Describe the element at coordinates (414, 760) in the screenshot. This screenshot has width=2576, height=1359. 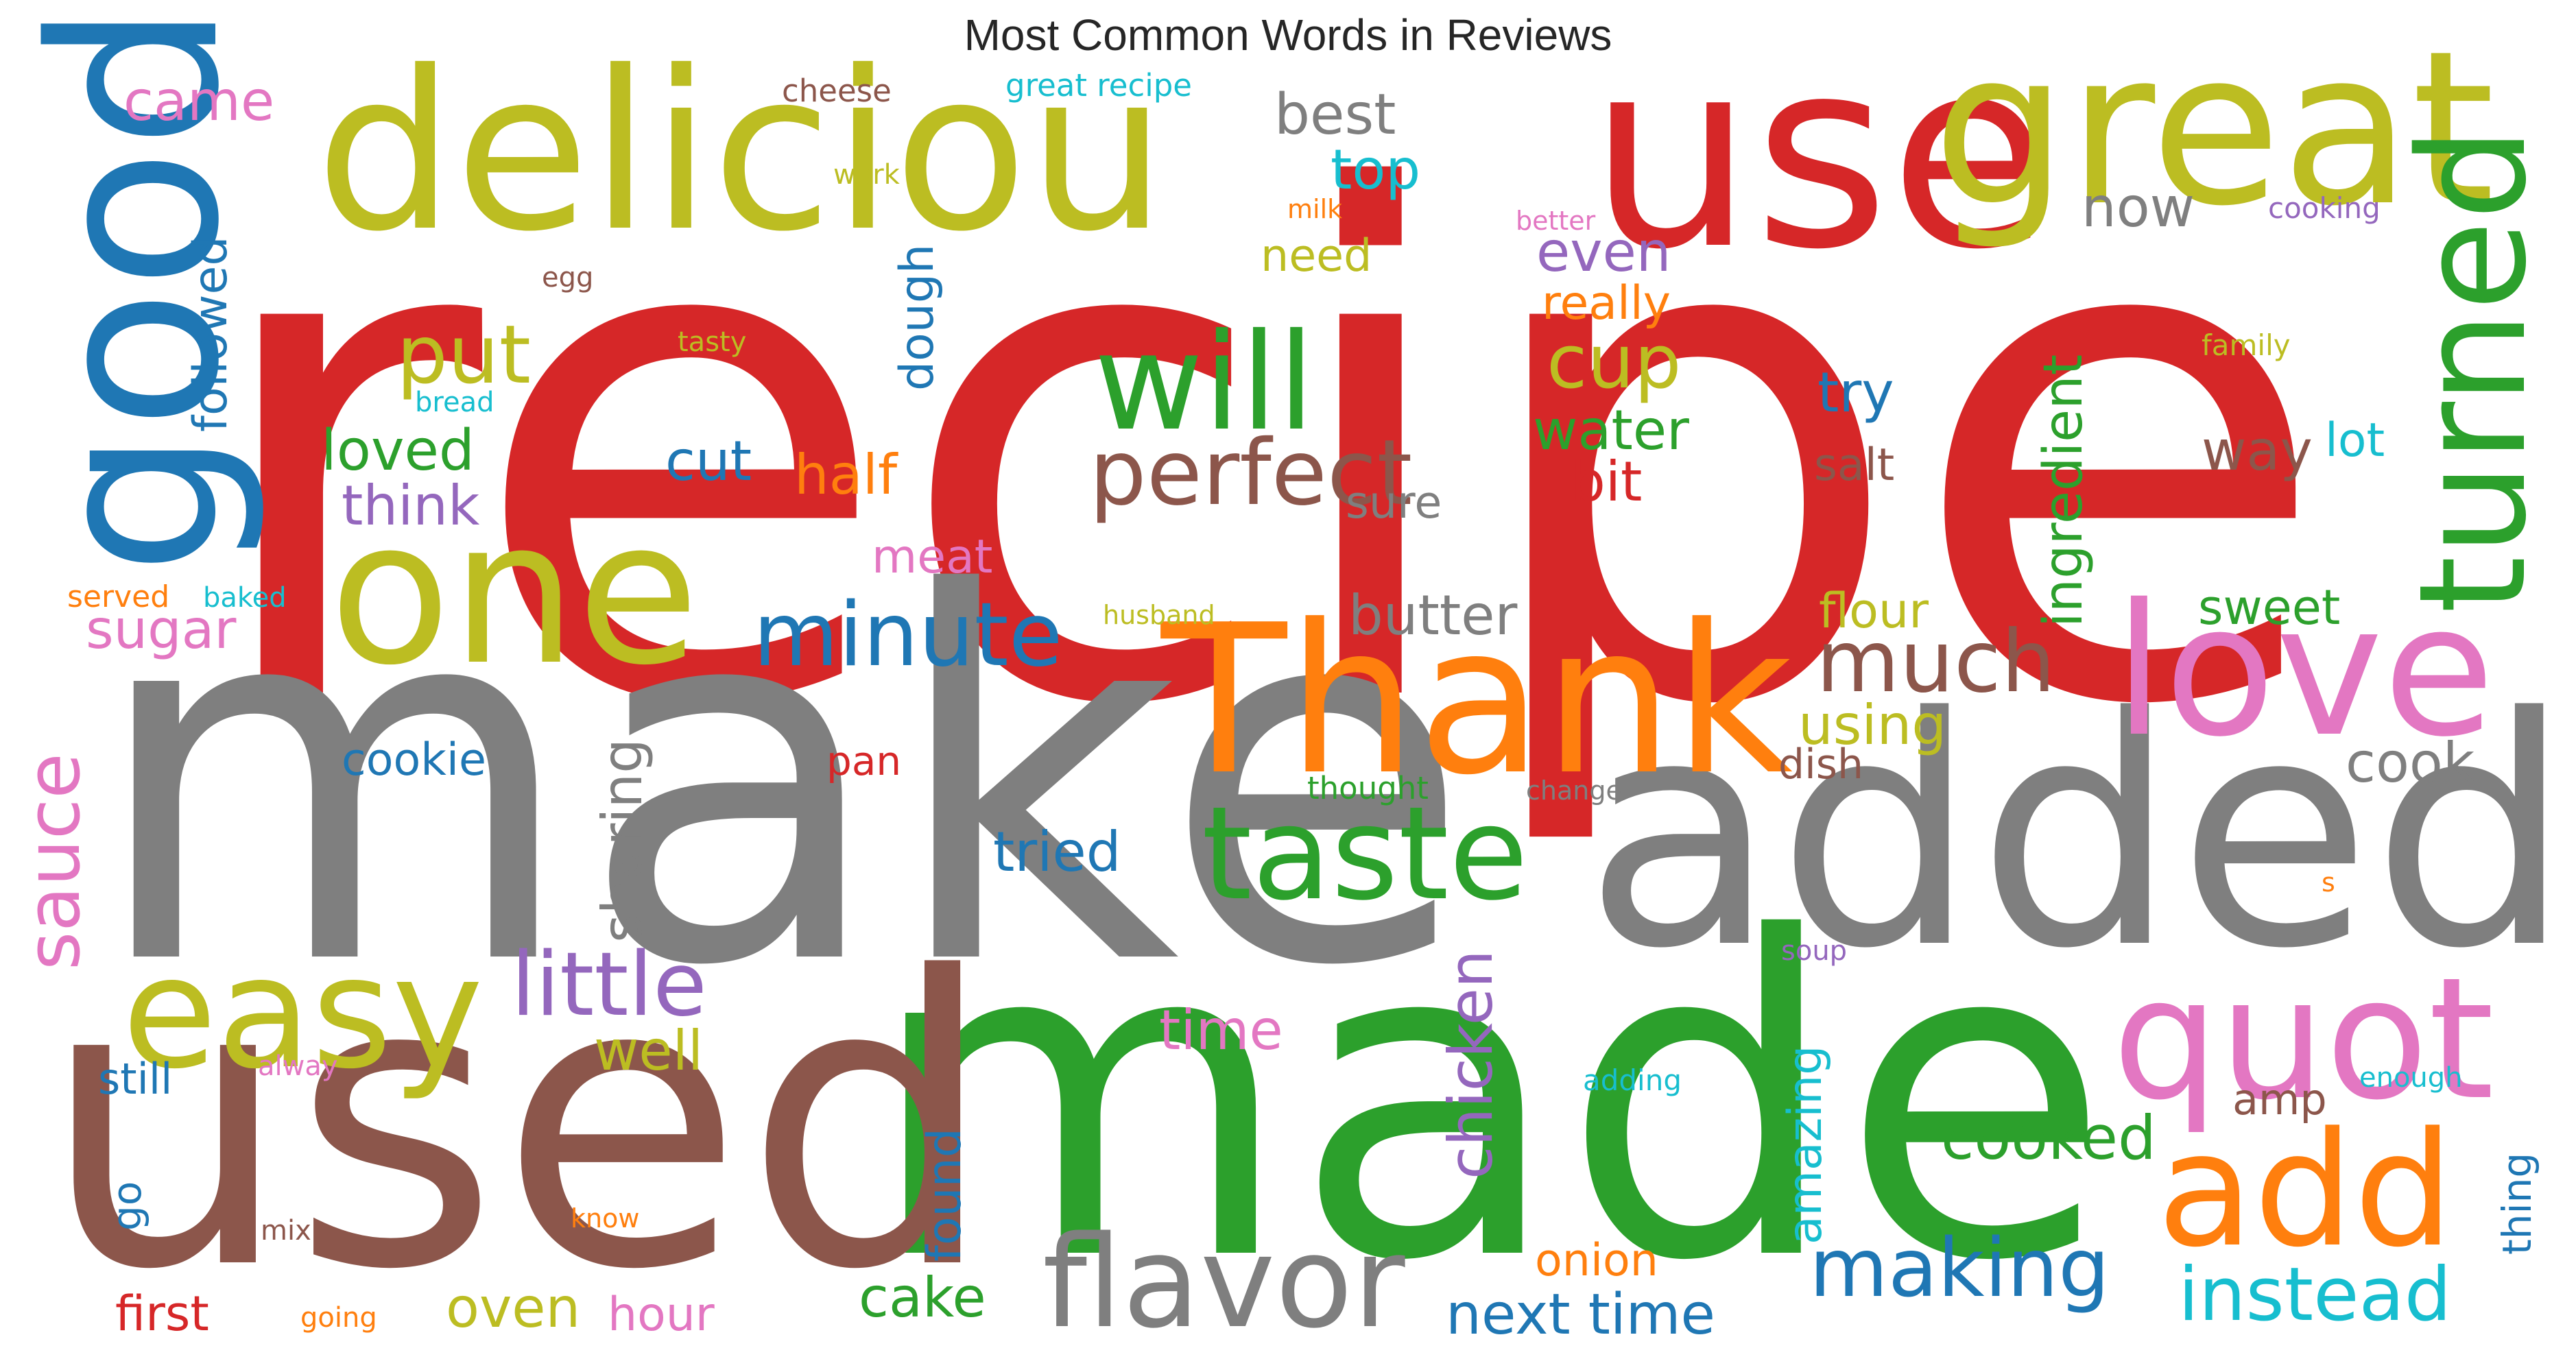
I see `word-cookie: cookie` at that location.